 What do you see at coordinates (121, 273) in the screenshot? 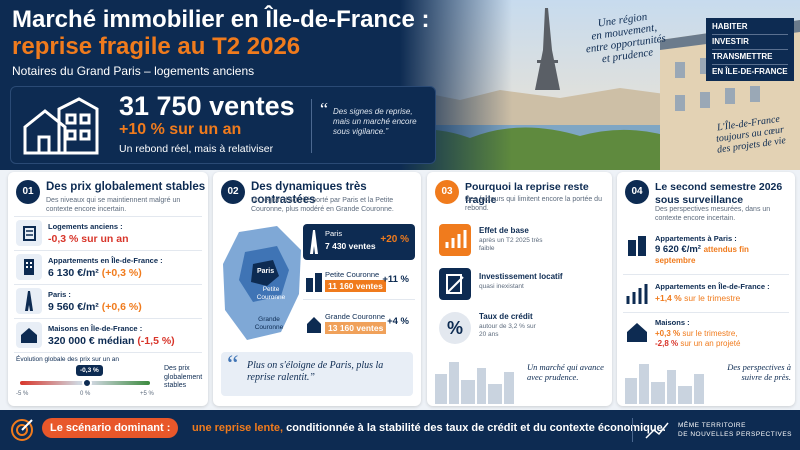
I see `item-change: (+0,3 %)` at bounding box center [121, 273].